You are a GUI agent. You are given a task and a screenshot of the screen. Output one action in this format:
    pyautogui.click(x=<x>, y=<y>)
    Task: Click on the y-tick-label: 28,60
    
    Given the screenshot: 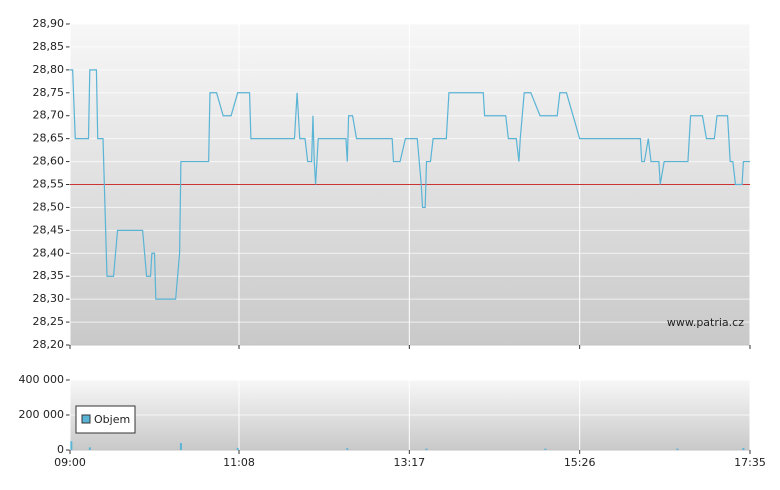 What is the action you would take?
    pyautogui.click(x=49, y=161)
    